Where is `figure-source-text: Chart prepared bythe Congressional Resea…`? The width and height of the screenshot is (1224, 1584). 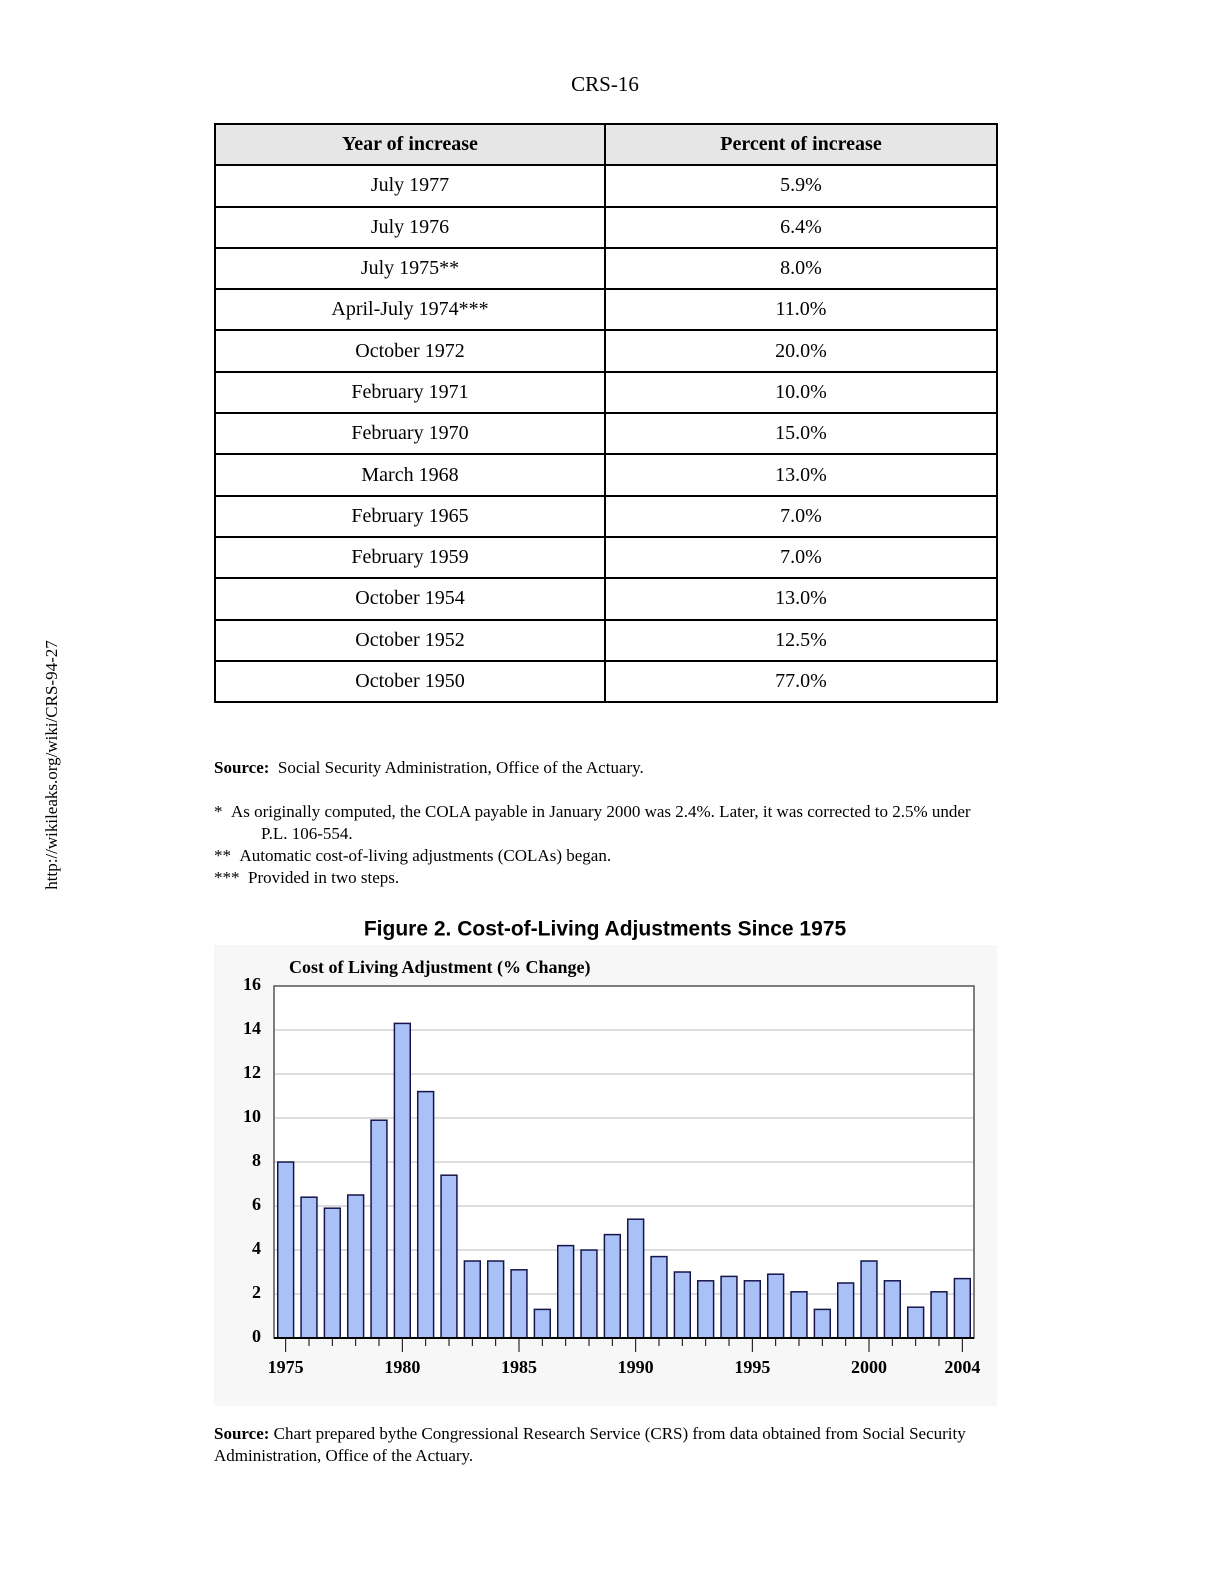 figure-source-text: Chart prepared bythe Congressional Resea… is located at coordinates (590, 1444).